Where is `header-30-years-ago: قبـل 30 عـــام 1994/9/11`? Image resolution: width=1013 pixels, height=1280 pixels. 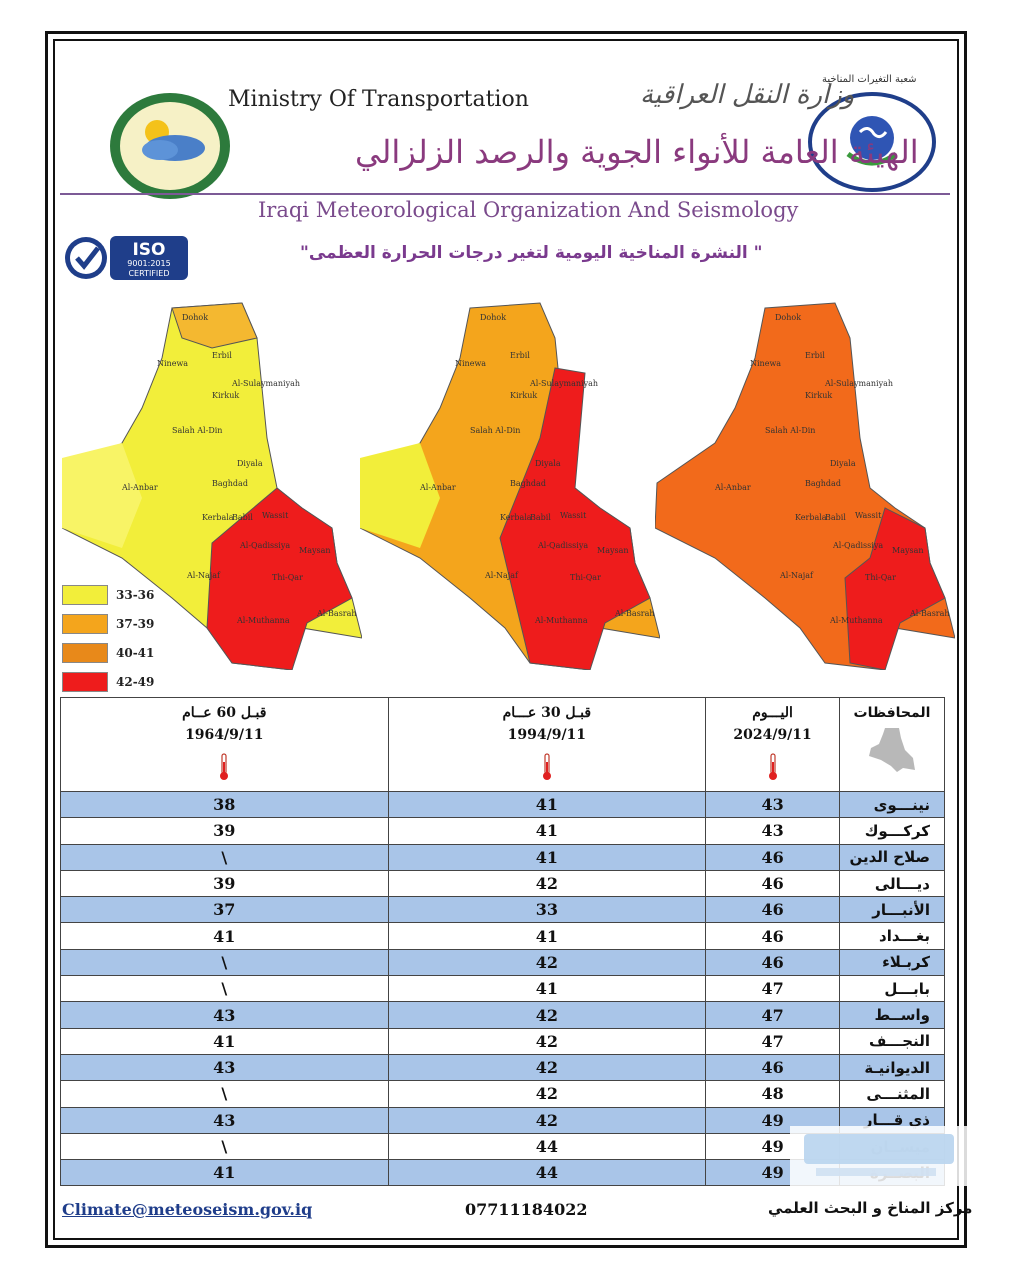 header-30-years-ago: قبـل 30 عـــام 1994/9/11 is located at coordinates (547, 744).